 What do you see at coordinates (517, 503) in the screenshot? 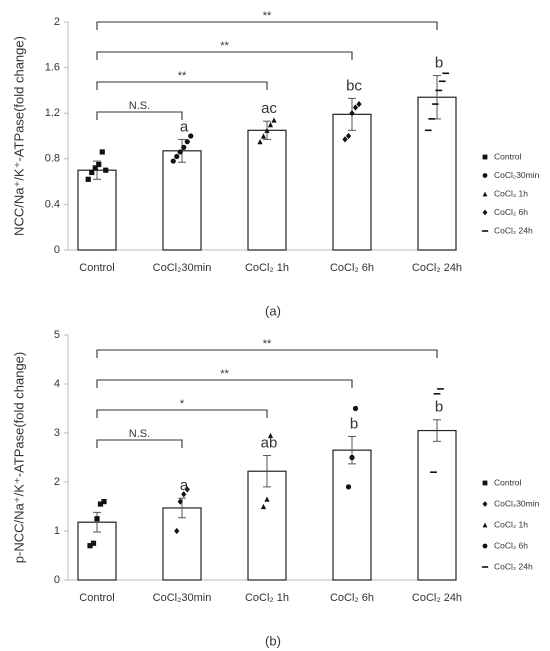
I see `legend-label: CoCl₂30min` at bounding box center [517, 503].